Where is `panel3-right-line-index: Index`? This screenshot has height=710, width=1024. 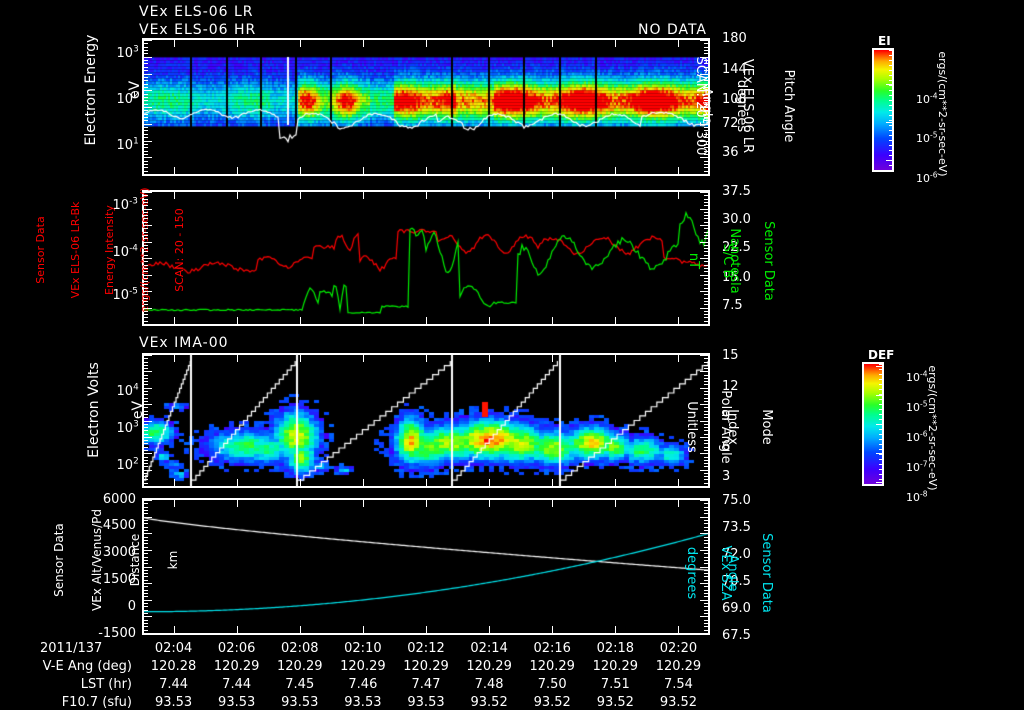
panel3-right-line-index: Index is located at coordinates (732, 427).